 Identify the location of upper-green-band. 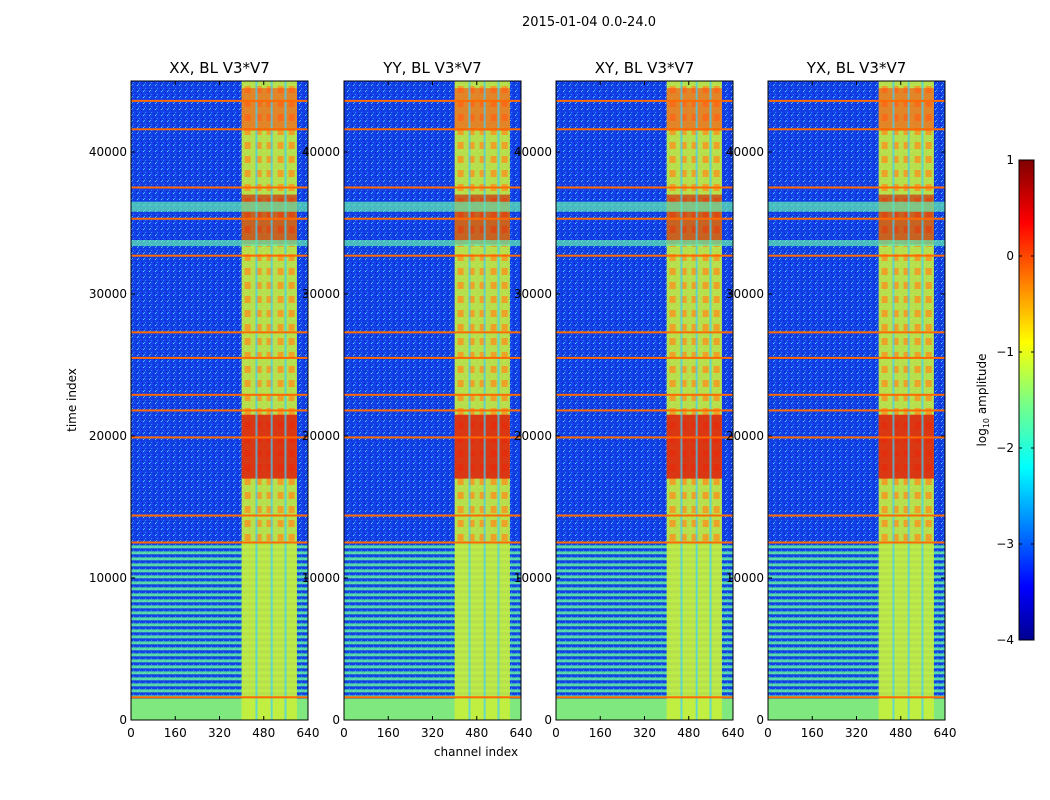
(432, 243).